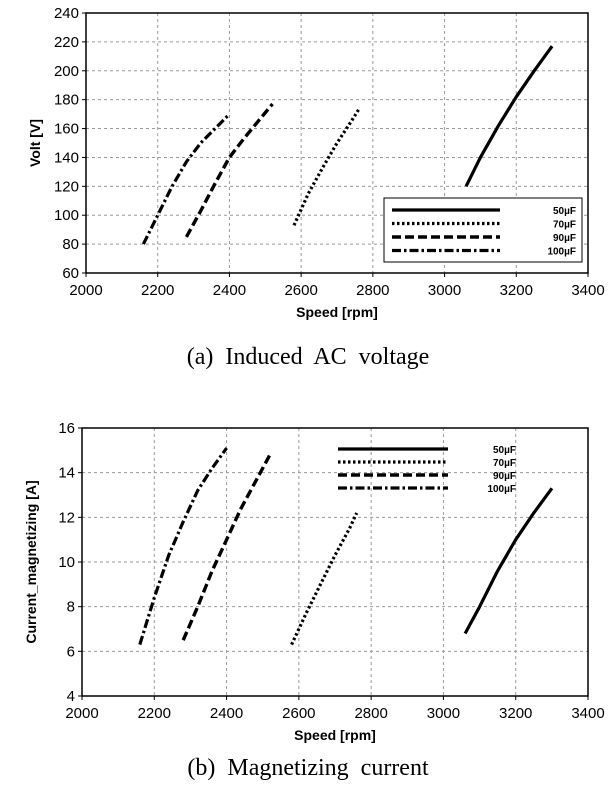  Describe the element at coordinates (71, 607) in the screenshot. I see `y-tick-label: 8` at that location.